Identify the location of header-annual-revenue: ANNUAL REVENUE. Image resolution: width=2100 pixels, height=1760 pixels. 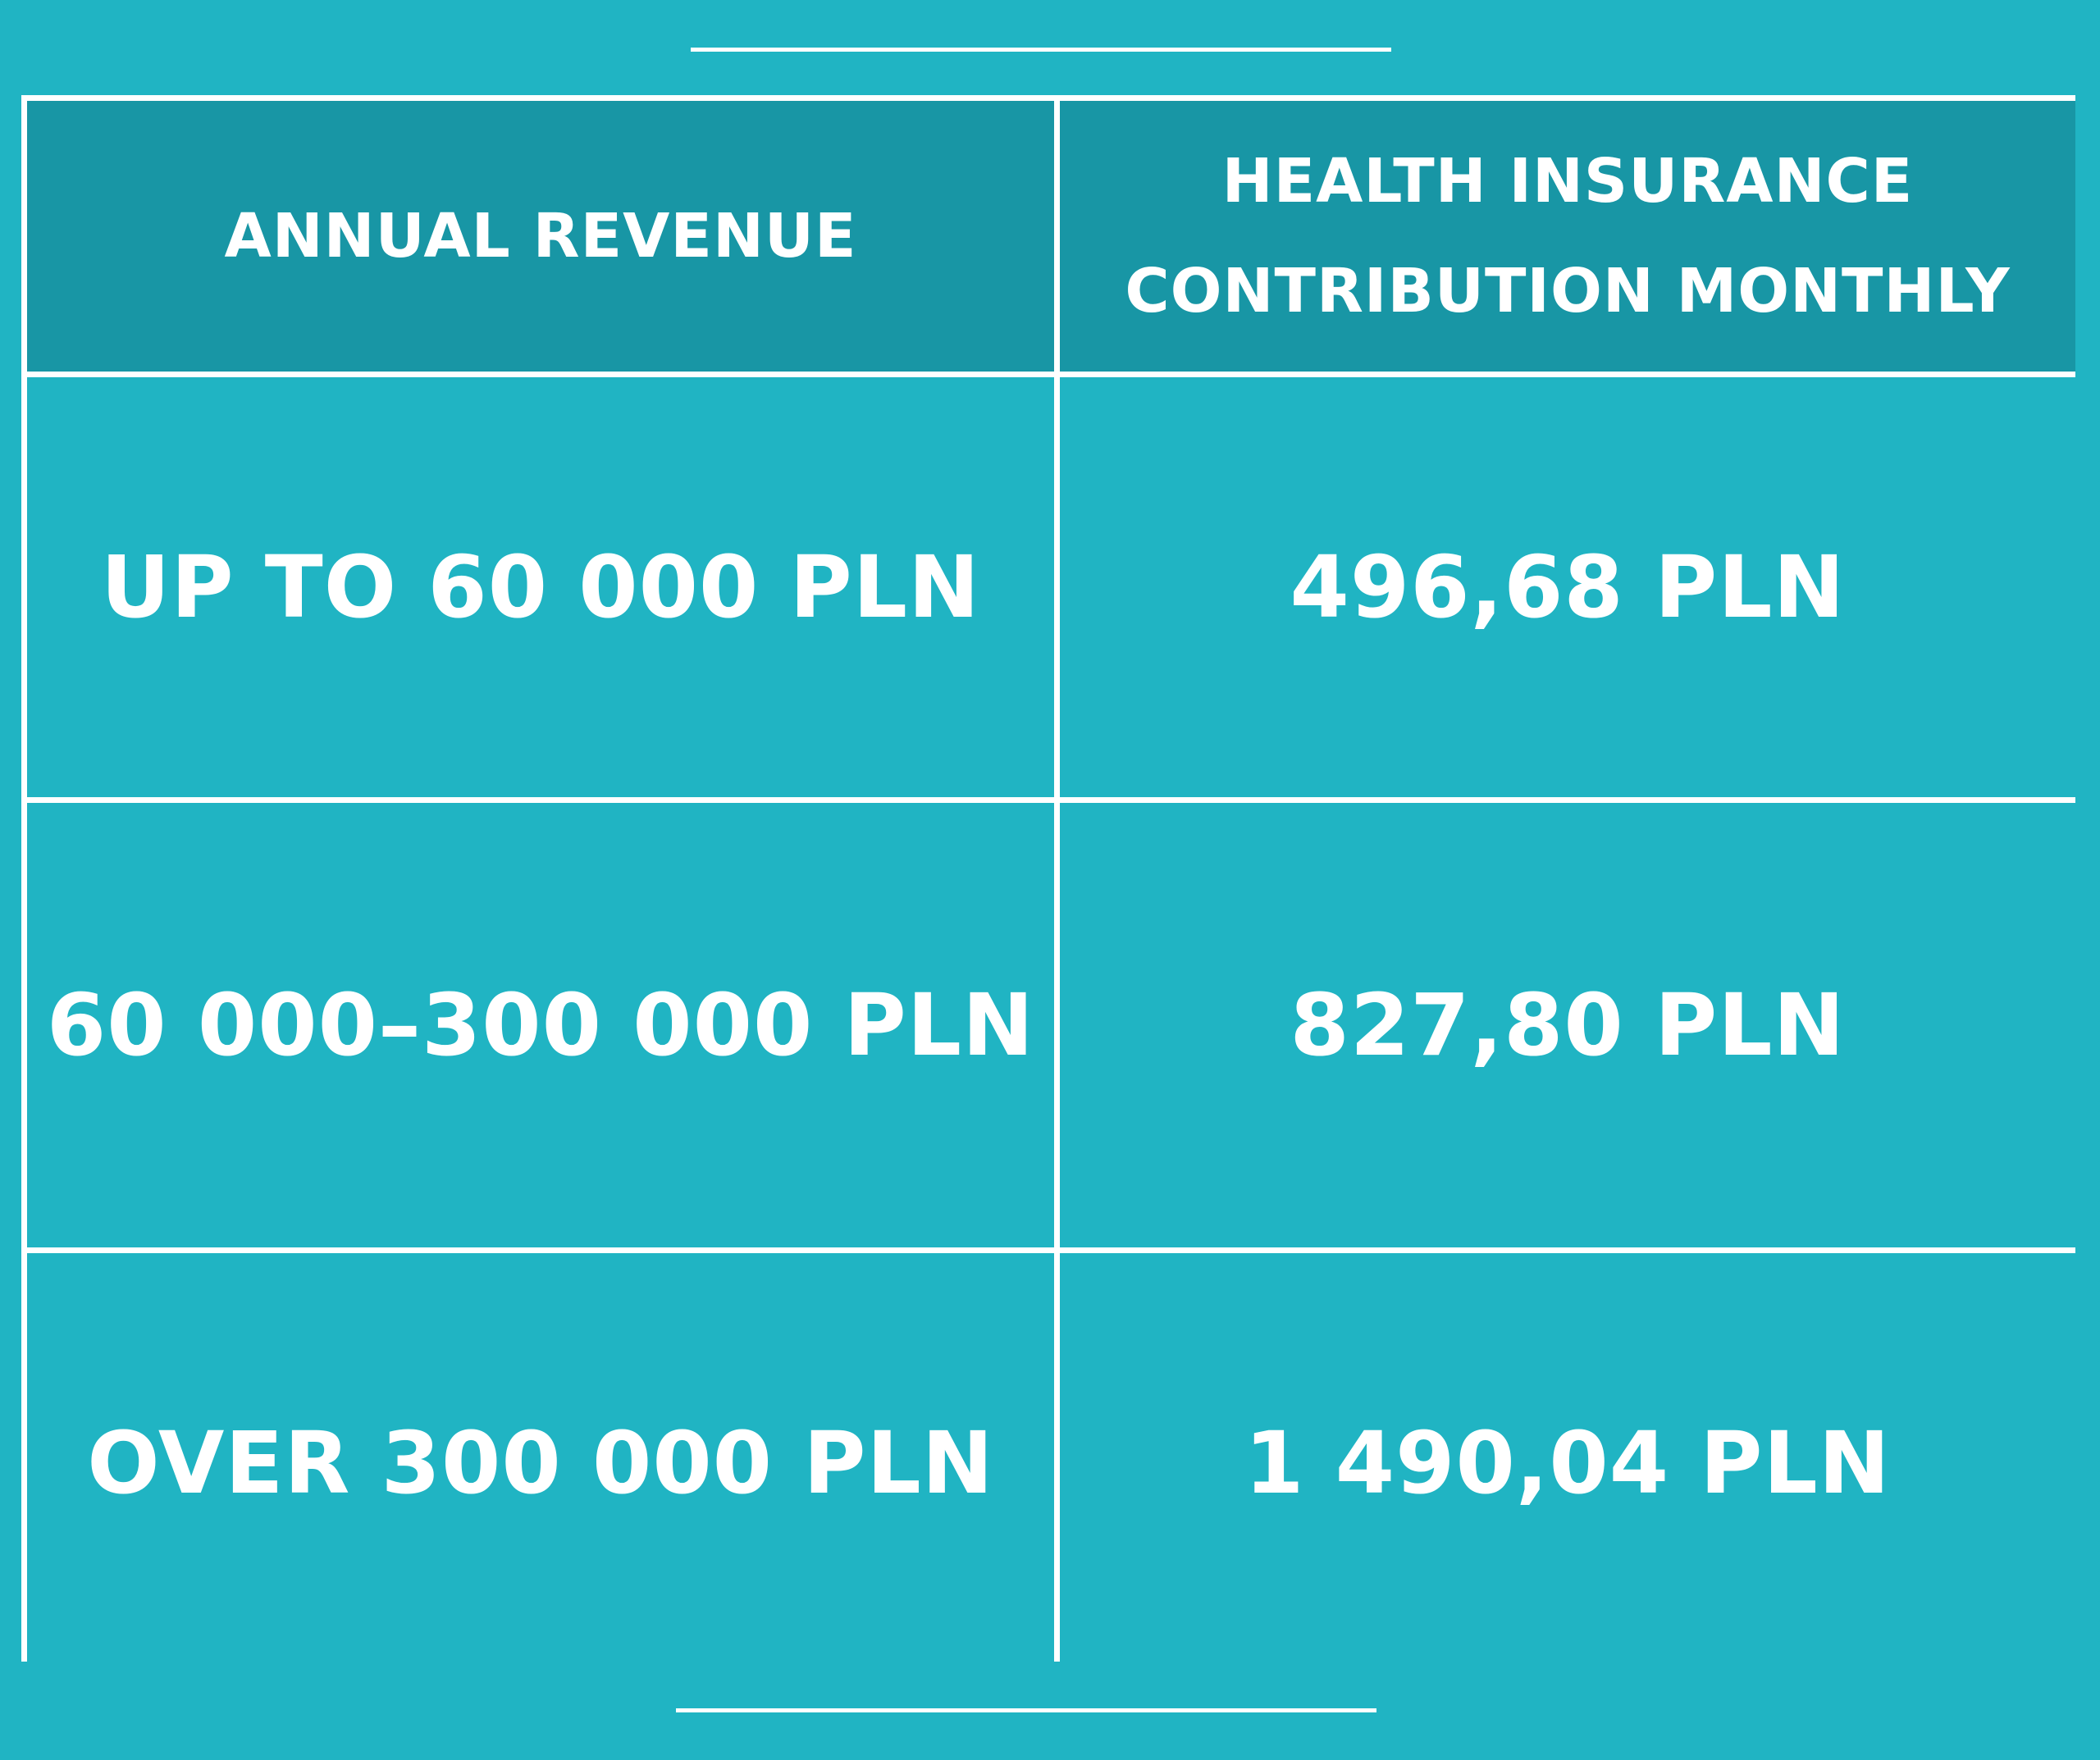
(540, 236).